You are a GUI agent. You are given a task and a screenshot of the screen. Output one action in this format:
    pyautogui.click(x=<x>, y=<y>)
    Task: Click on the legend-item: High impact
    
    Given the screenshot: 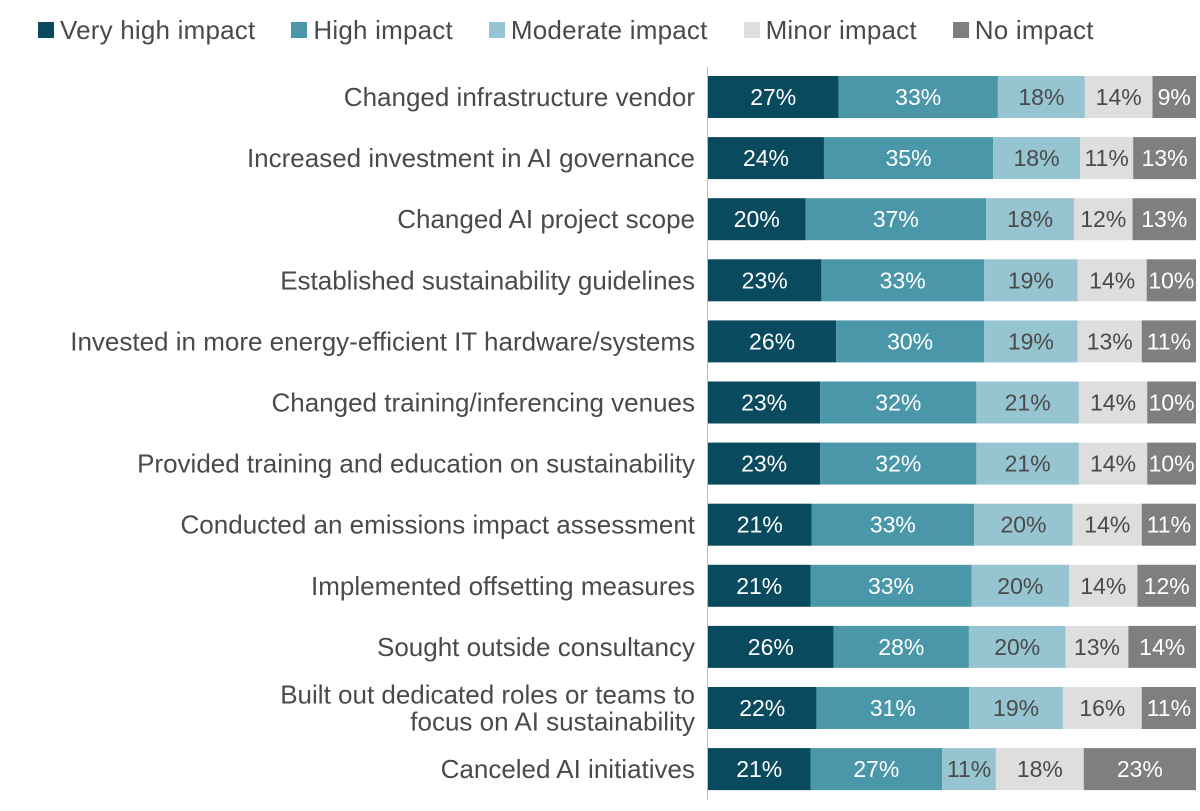 What is the action you would take?
    pyautogui.click(x=372, y=30)
    